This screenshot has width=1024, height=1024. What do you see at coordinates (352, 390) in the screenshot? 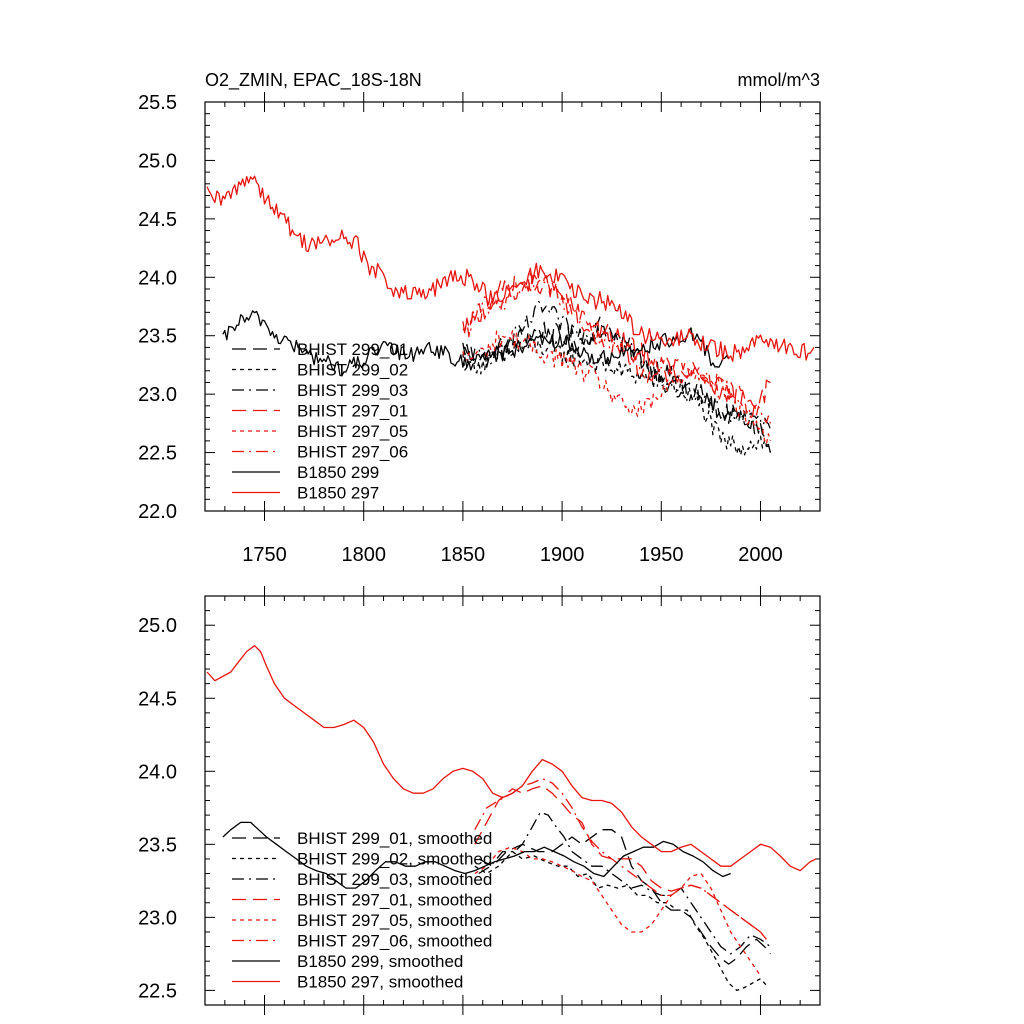
I see `legend-label: BHIST 299_03` at bounding box center [352, 390].